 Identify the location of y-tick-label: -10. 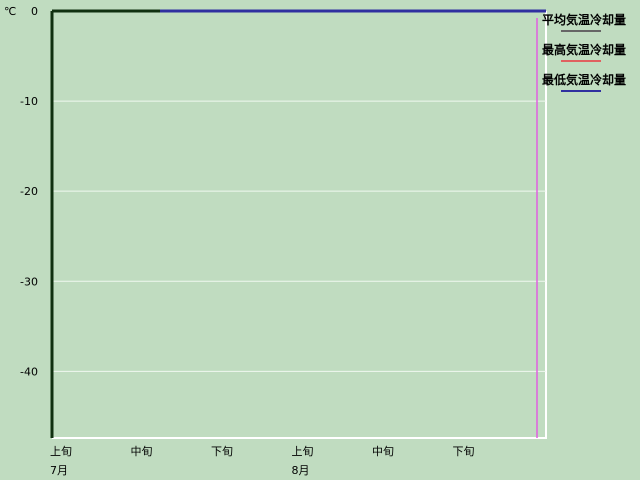
(29, 101).